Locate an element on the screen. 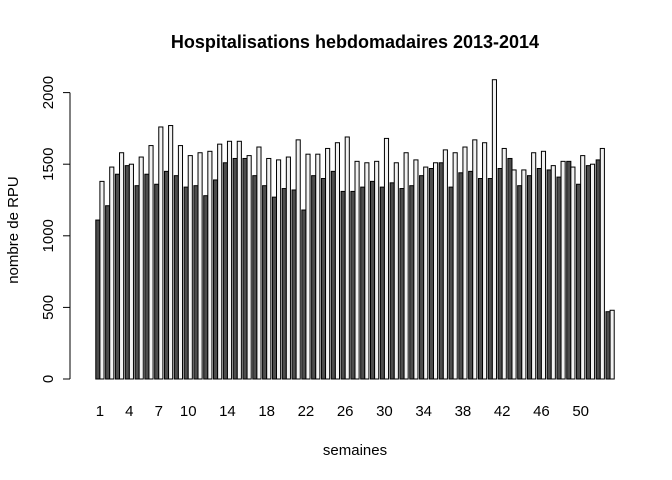 Image resolution: width=672 pixels, height=480 pixels. bar-s1-w36 is located at coordinates (441, 271).